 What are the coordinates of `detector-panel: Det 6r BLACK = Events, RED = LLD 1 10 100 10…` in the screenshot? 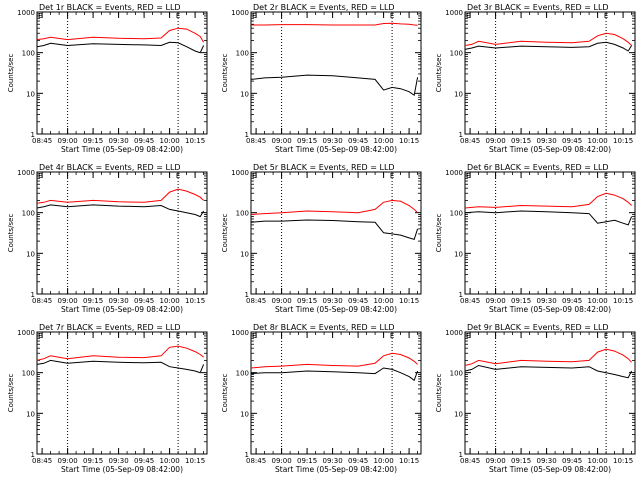 It's located at (535, 238).